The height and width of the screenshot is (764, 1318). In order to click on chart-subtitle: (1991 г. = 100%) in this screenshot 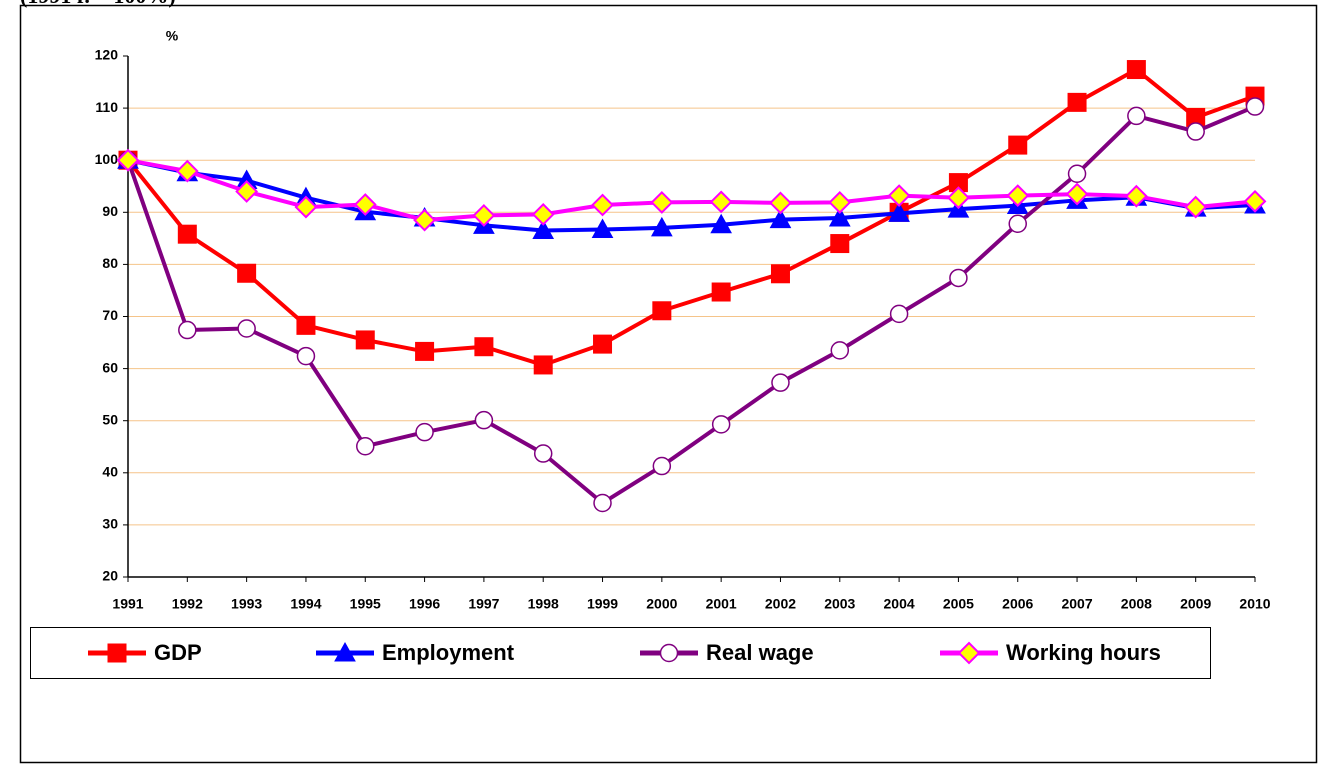, I will do `click(98, 4)`.